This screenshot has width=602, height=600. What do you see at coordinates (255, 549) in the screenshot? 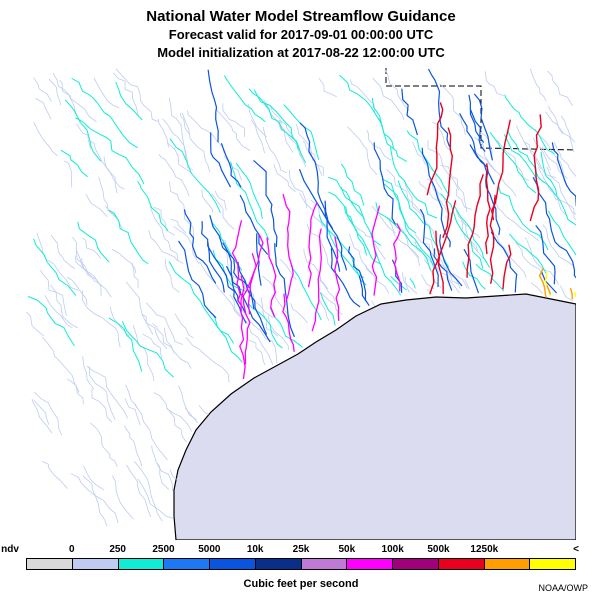
I see `legend-label: 10k` at bounding box center [255, 549].